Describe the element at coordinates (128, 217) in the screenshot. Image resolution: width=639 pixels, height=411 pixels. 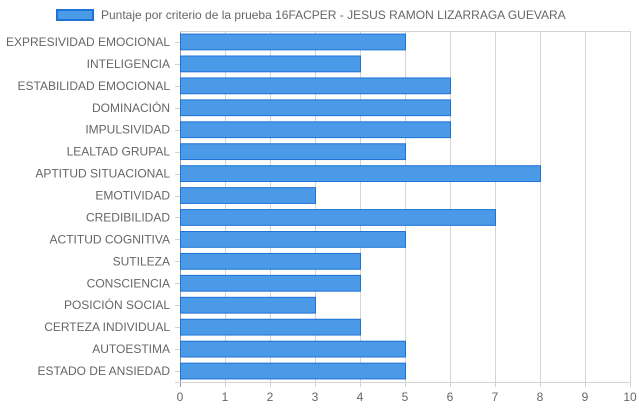
I see `category-label: CREDIBILIDAD` at that location.